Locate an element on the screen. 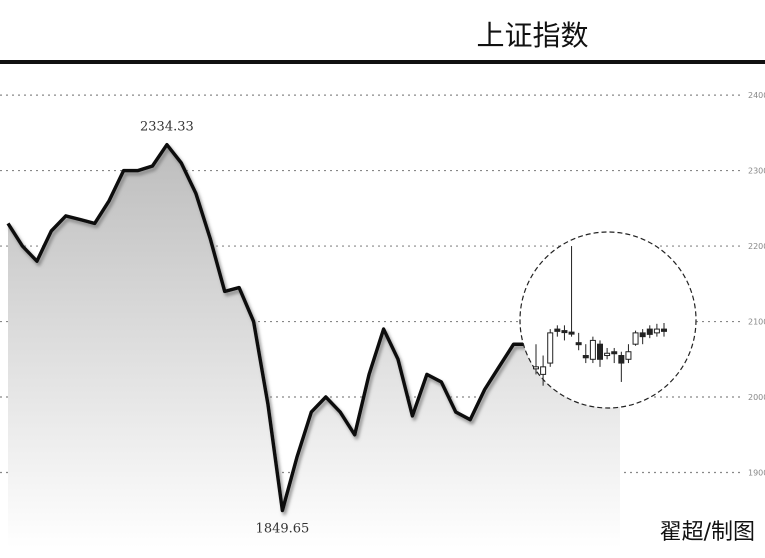 This screenshot has height=558, width=765. credit-text: 翟超/制图 is located at coordinates (707, 532).